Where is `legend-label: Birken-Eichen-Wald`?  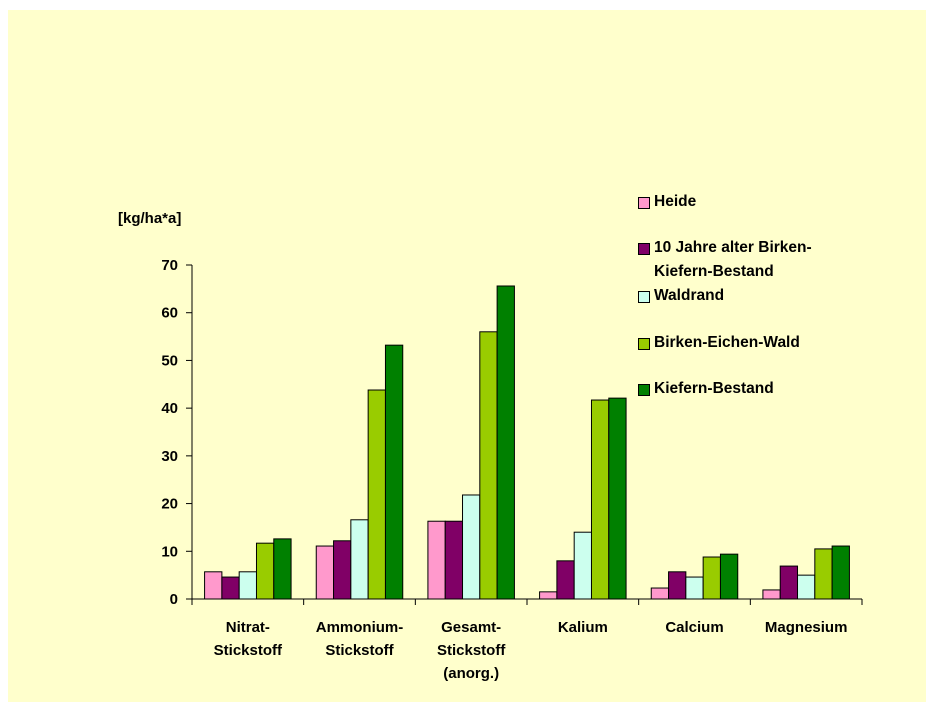 legend-label: Birken-Eichen-Wald is located at coordinates (727, 342).